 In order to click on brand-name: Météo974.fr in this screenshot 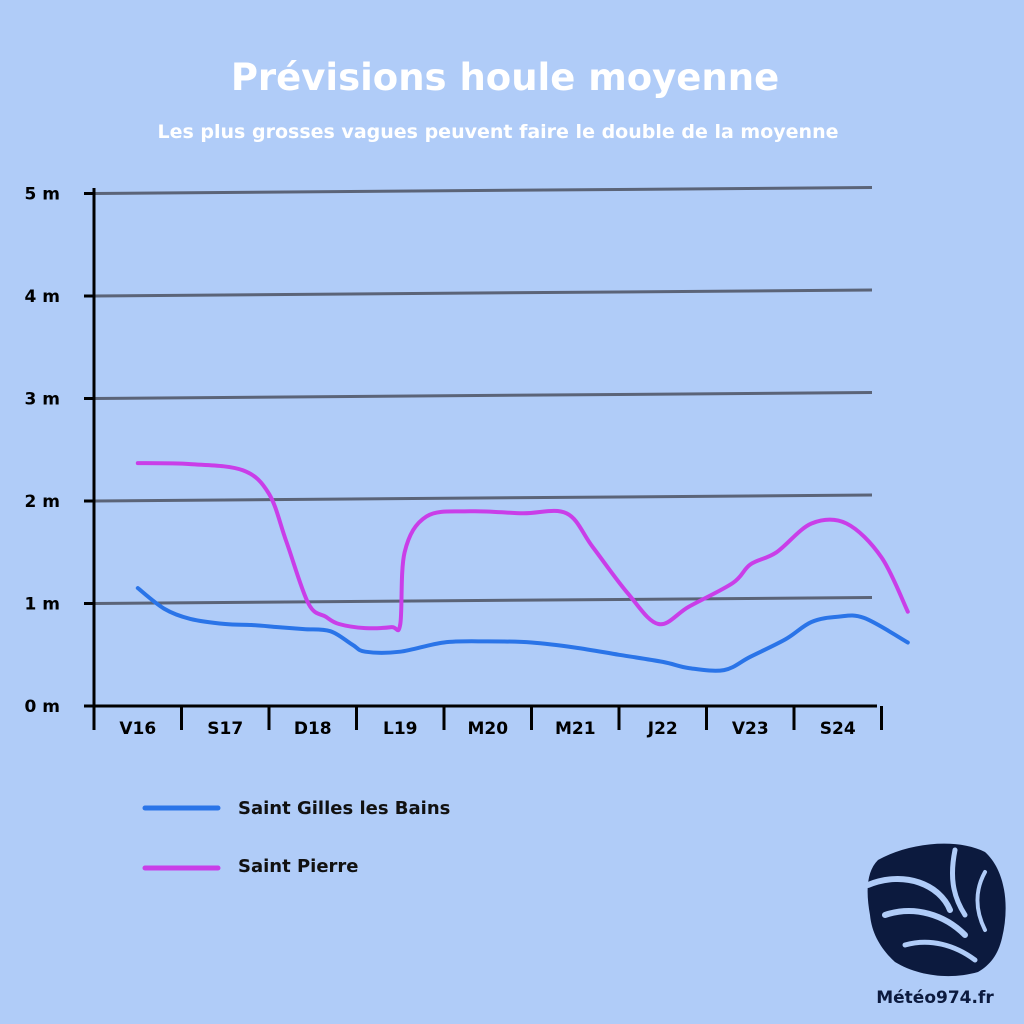, I will do `click(935, 998)`.